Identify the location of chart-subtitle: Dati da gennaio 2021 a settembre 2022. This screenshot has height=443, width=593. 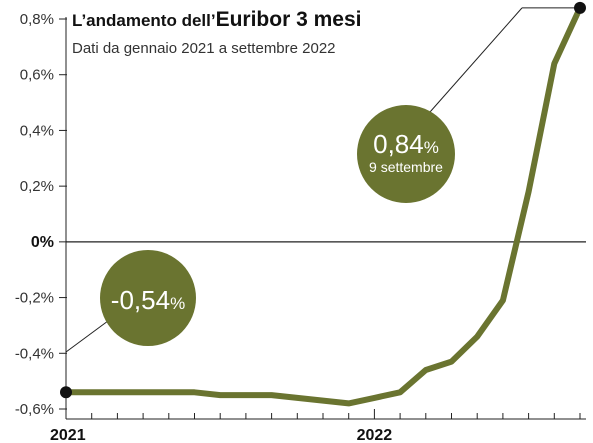
(204, 48).